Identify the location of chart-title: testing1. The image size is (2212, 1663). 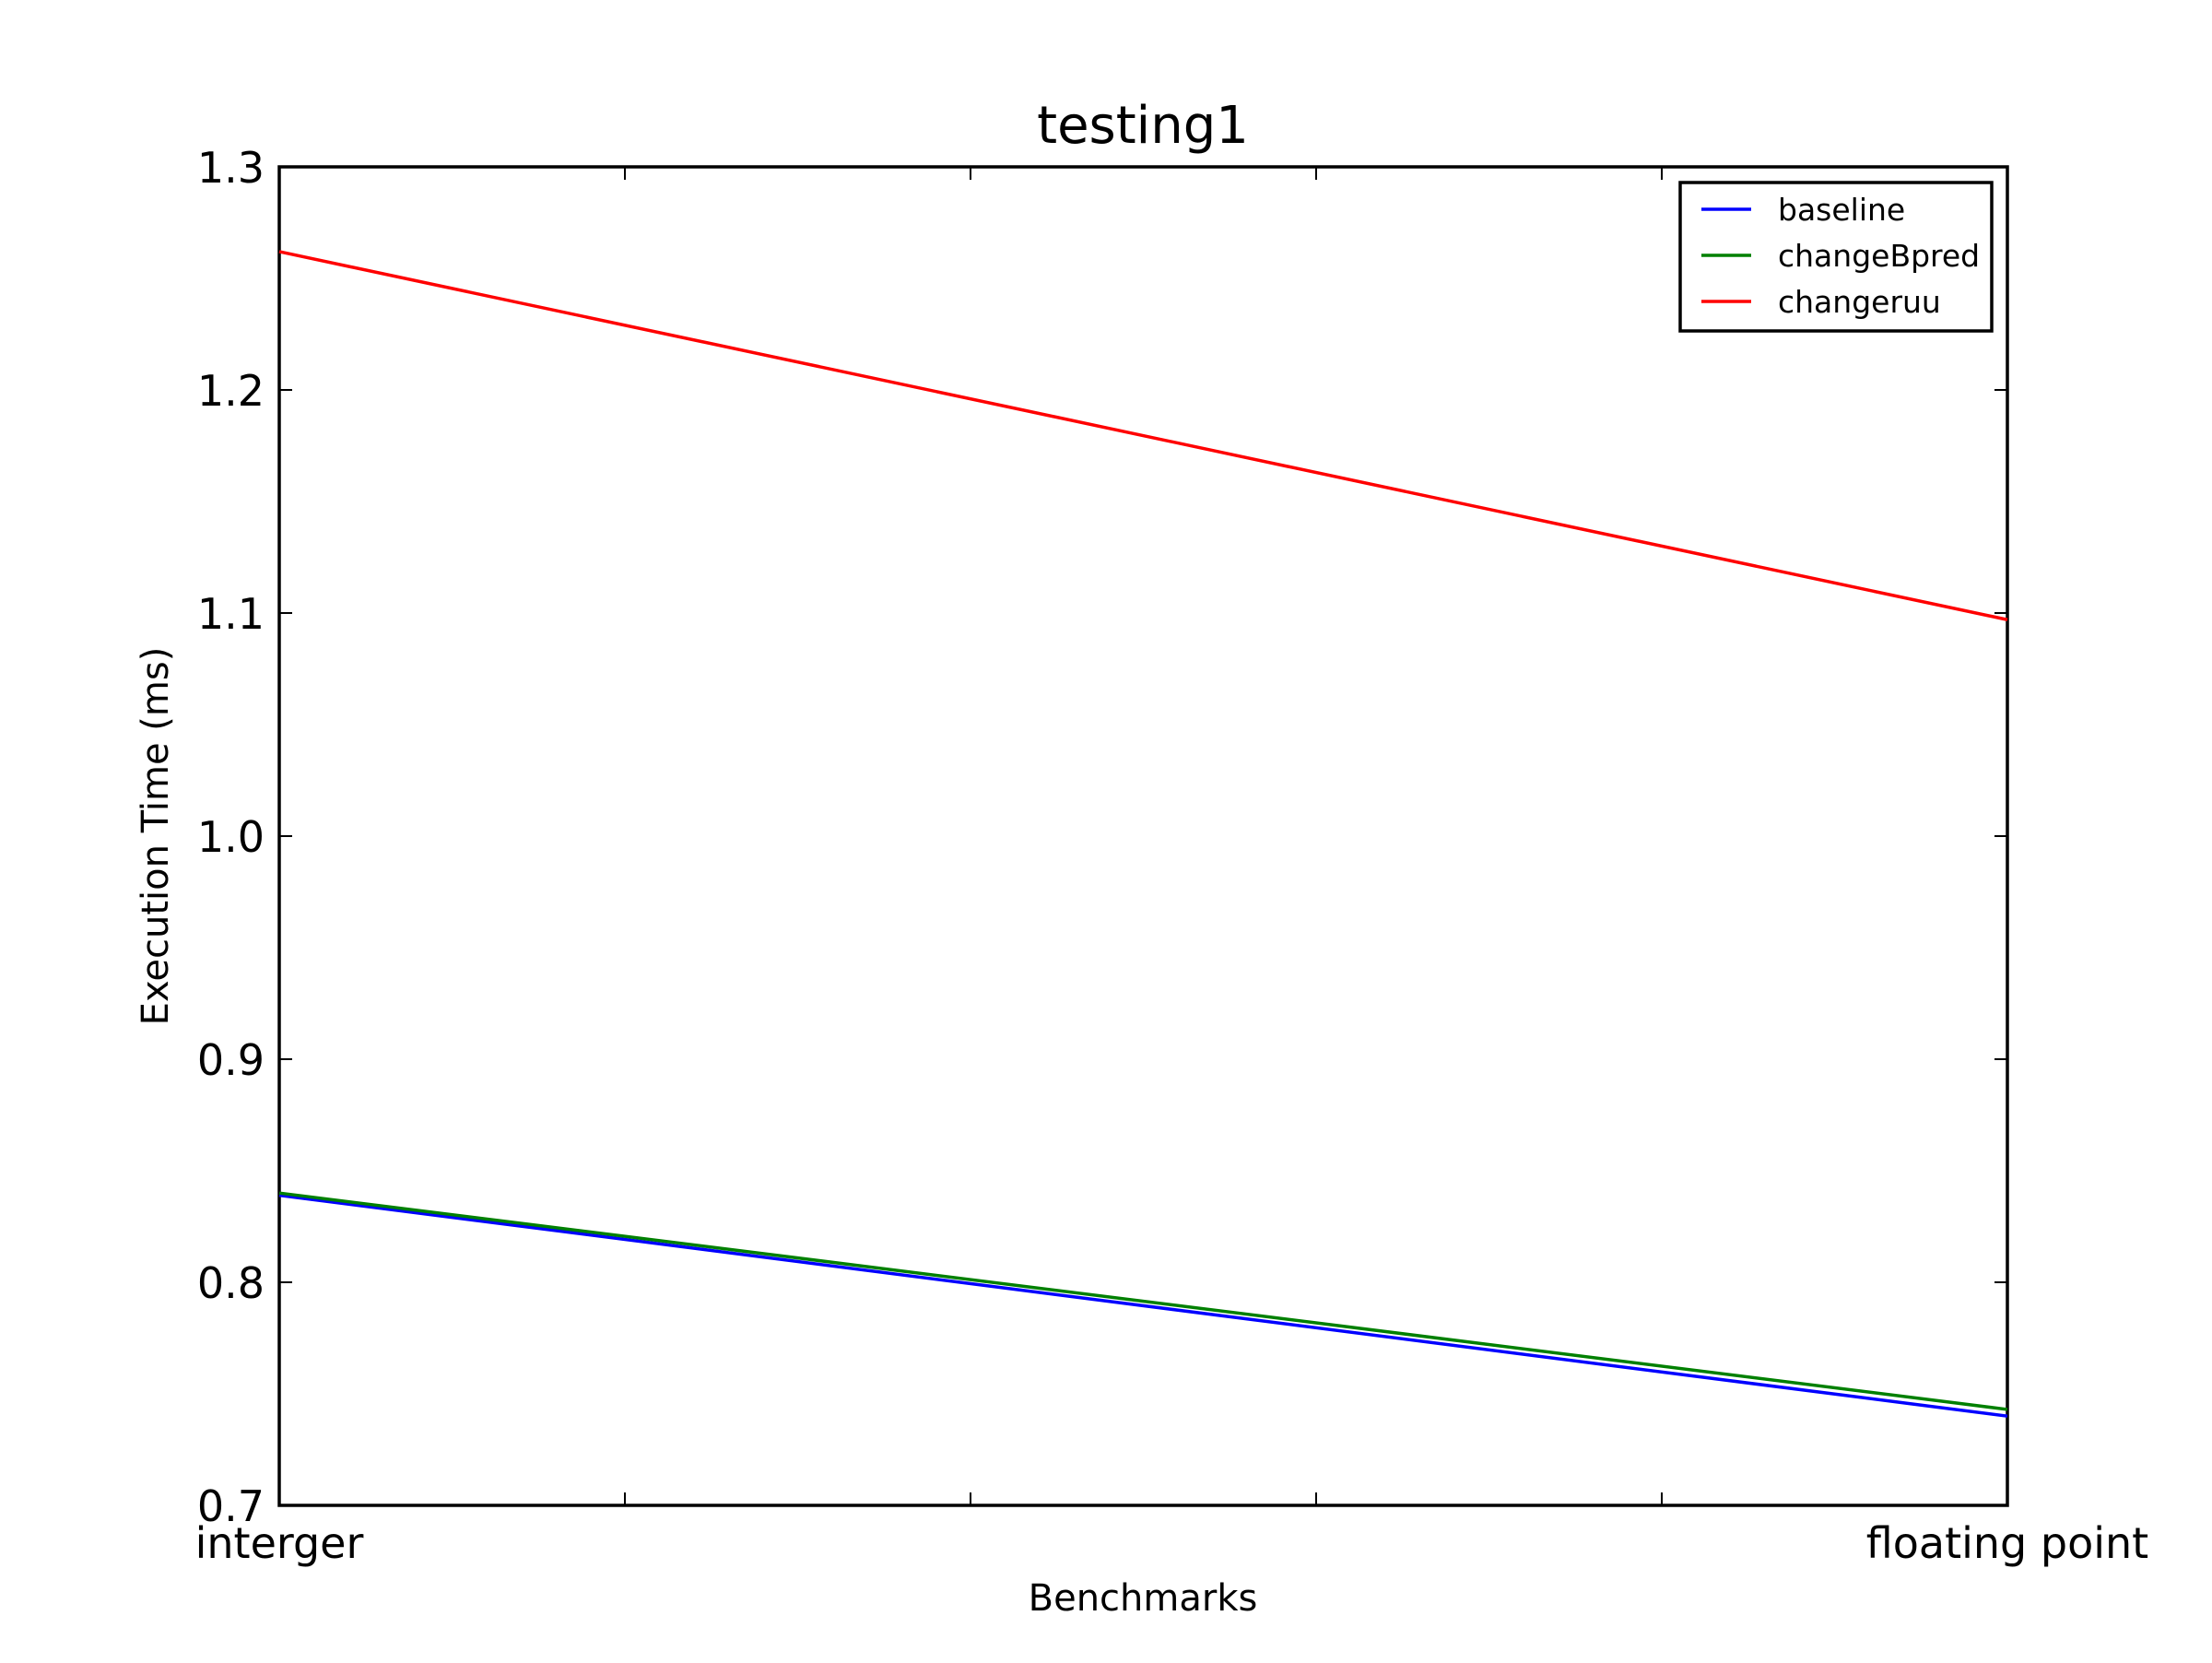
(1143, 126).